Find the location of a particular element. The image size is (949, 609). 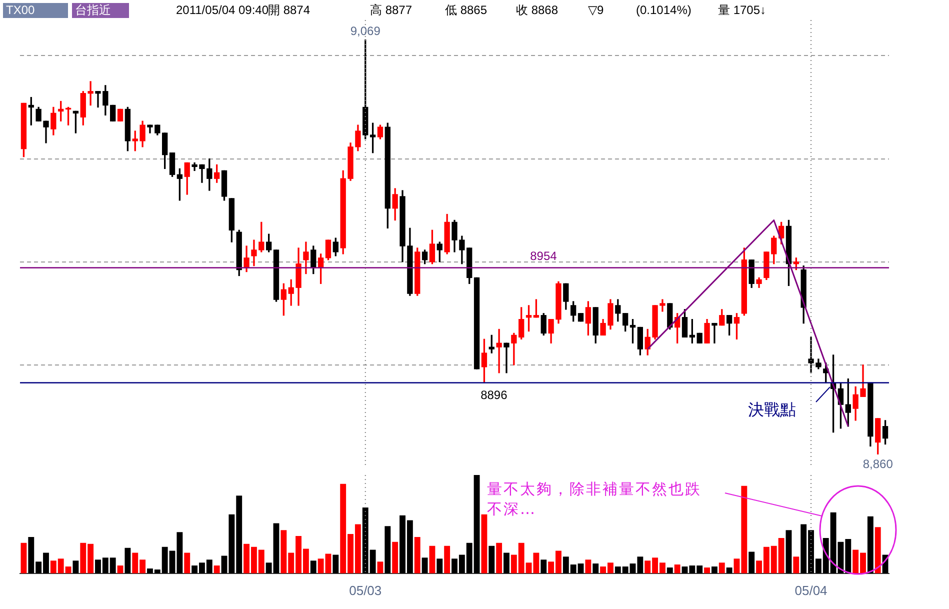

text: 開 8874 is located at coordinates (289, 10).